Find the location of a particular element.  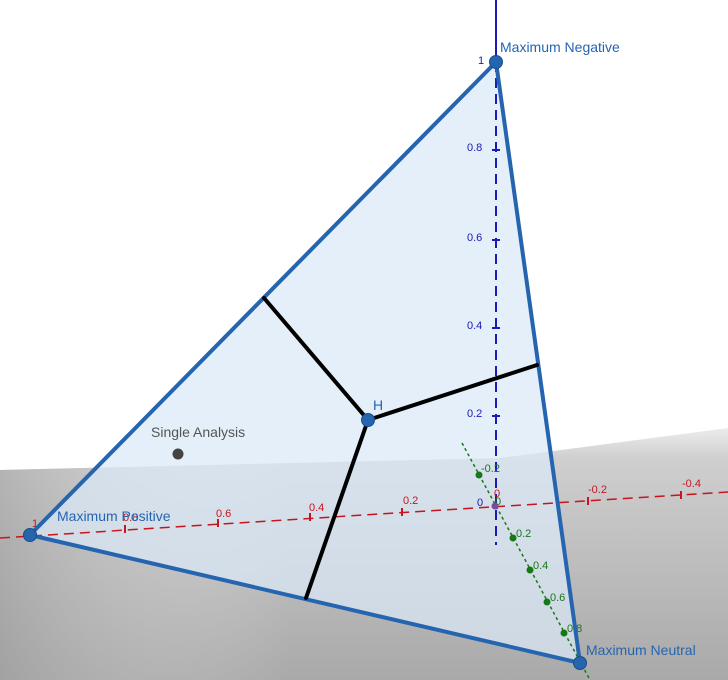

x-tick-0: 0 is located at coordinates (497, 494).